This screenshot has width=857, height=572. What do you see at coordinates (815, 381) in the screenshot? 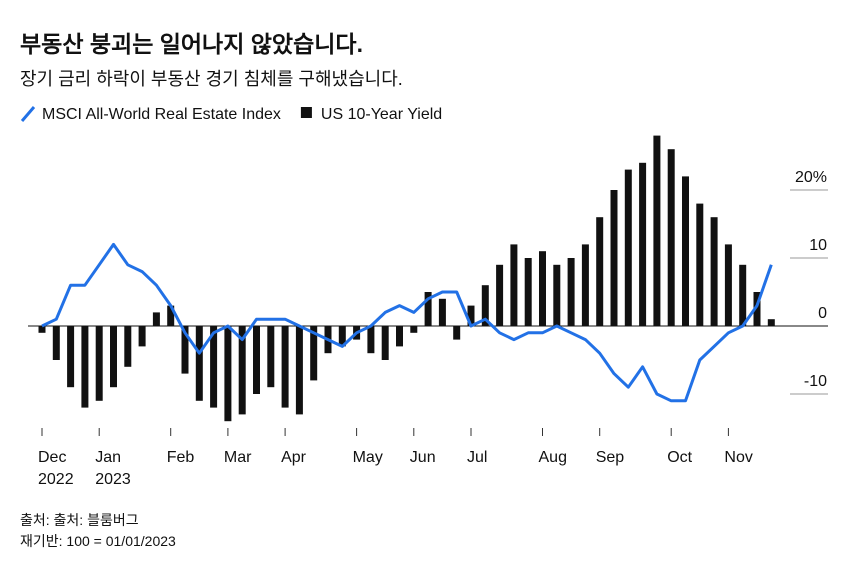
I see `y-tick-label: -10` at bounding box center [815, 381].